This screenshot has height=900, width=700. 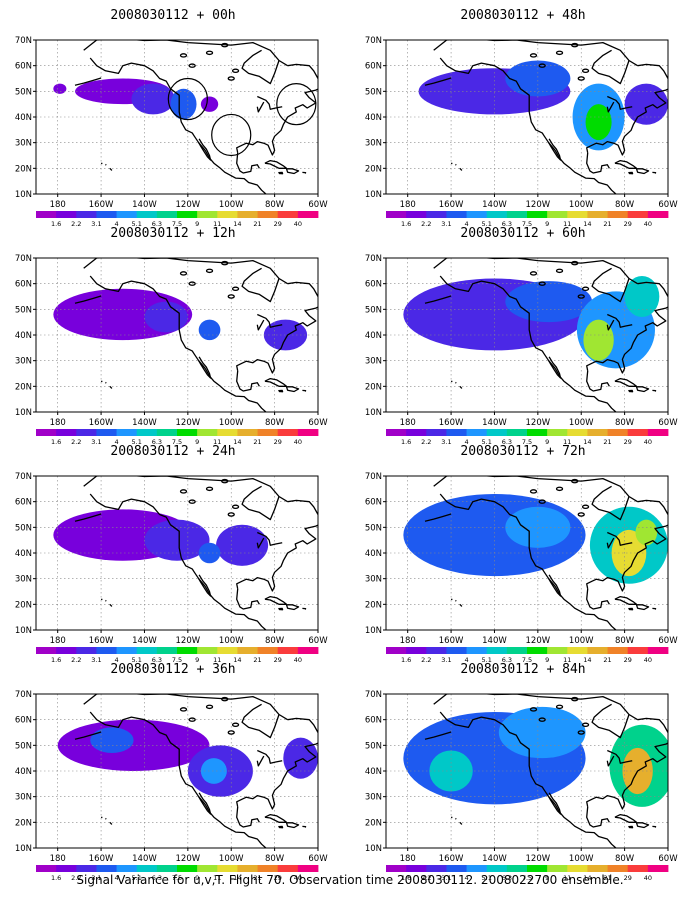 What do you see at coordinates (217, 877) in the screenshot?
I see `colorbar-label: 11` at bounding box center [217, 877].